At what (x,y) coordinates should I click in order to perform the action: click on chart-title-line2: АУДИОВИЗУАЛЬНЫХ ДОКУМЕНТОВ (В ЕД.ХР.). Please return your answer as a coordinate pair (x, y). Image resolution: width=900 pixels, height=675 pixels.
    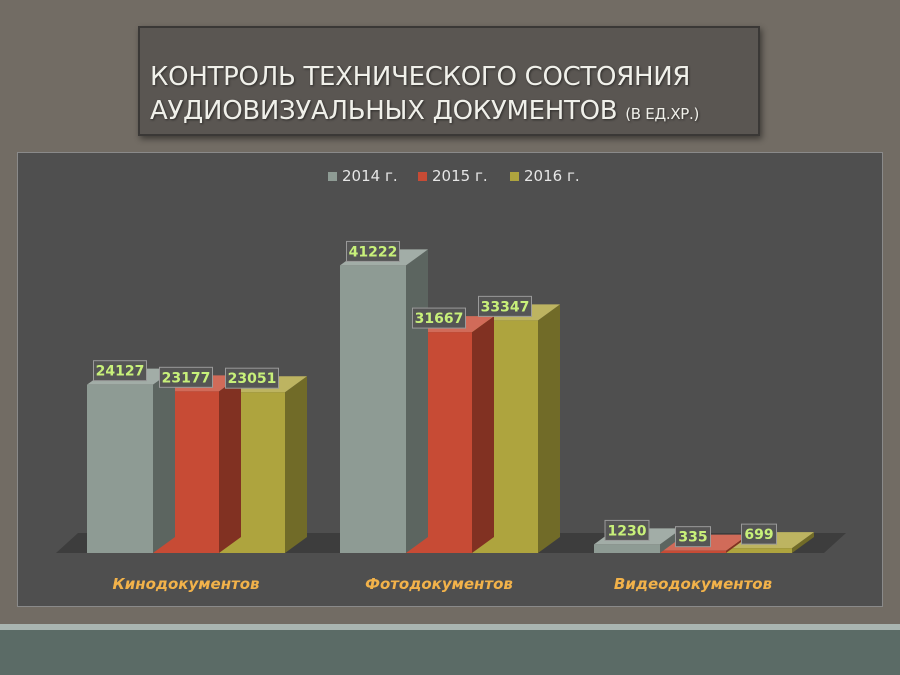
    Looking at the image, I should click on (424, 111).